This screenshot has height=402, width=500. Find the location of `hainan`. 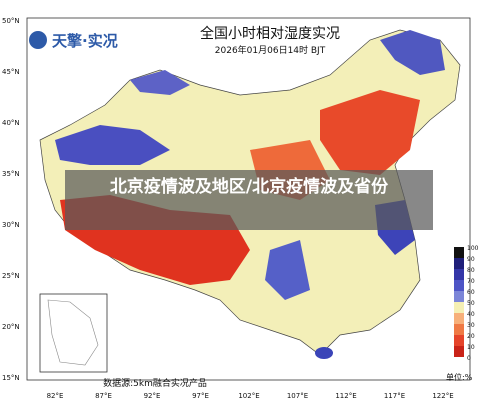

hainan is located at coordinates (324, 353).